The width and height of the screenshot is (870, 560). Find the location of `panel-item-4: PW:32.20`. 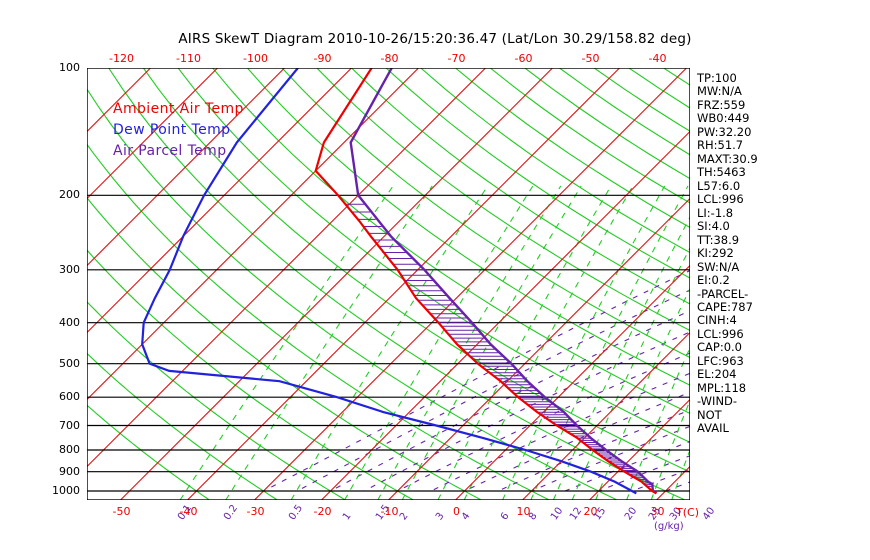

panel-item-4: PW:32.20 is located at coordinates (724, 131).